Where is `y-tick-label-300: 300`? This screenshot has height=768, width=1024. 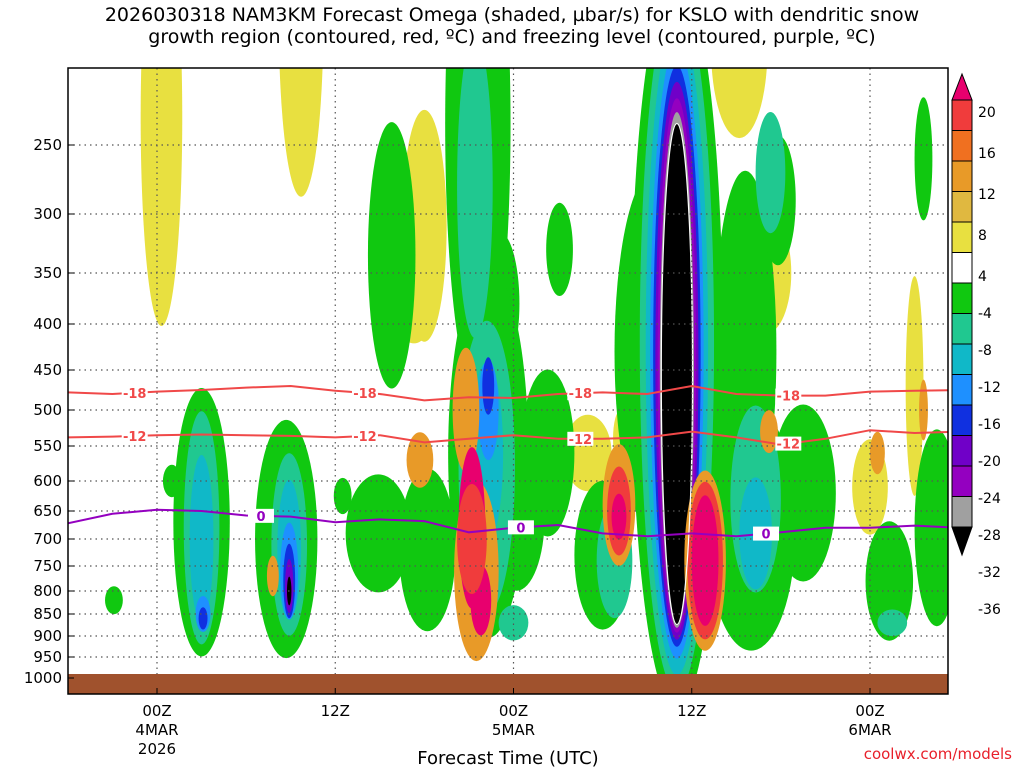 y-tick-label-300: 300 is located at coordinates (47, 214).